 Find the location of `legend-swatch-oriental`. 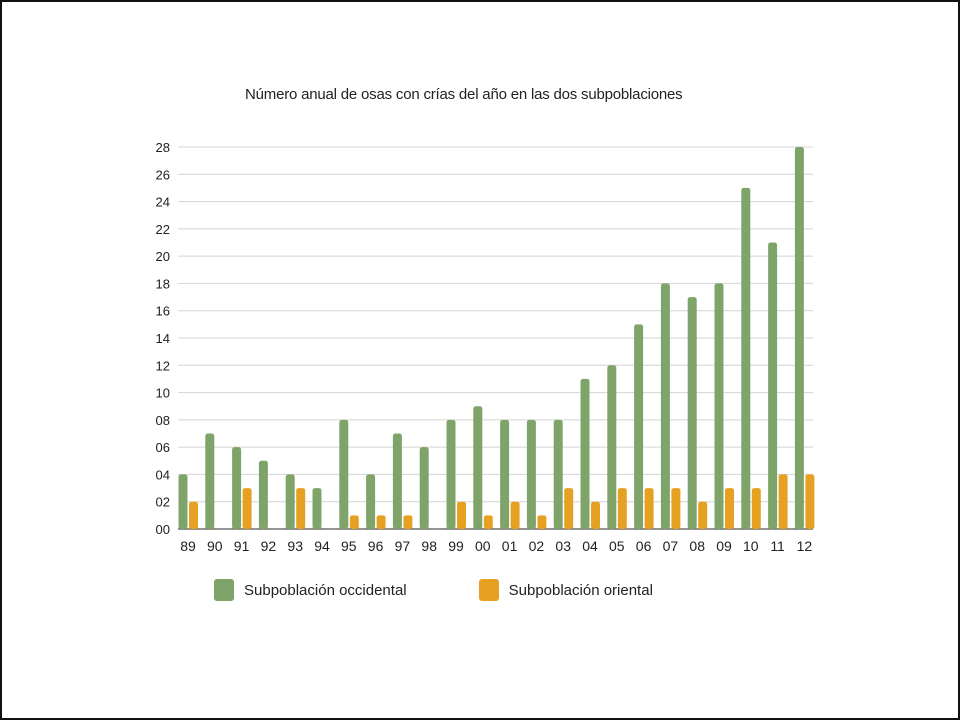

legend-swatch-oriental is located at coordinates (488, 590).